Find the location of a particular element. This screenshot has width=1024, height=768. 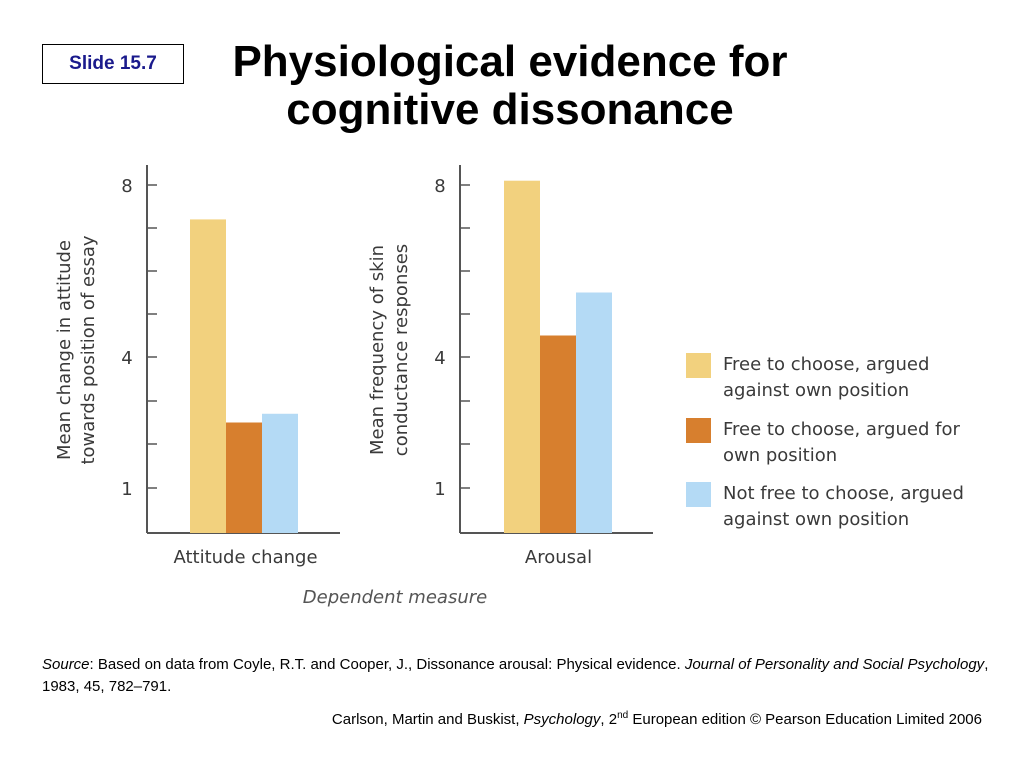

credit-authors: Carlson, Martin and Buskist, is located at coordinates (427, 719).